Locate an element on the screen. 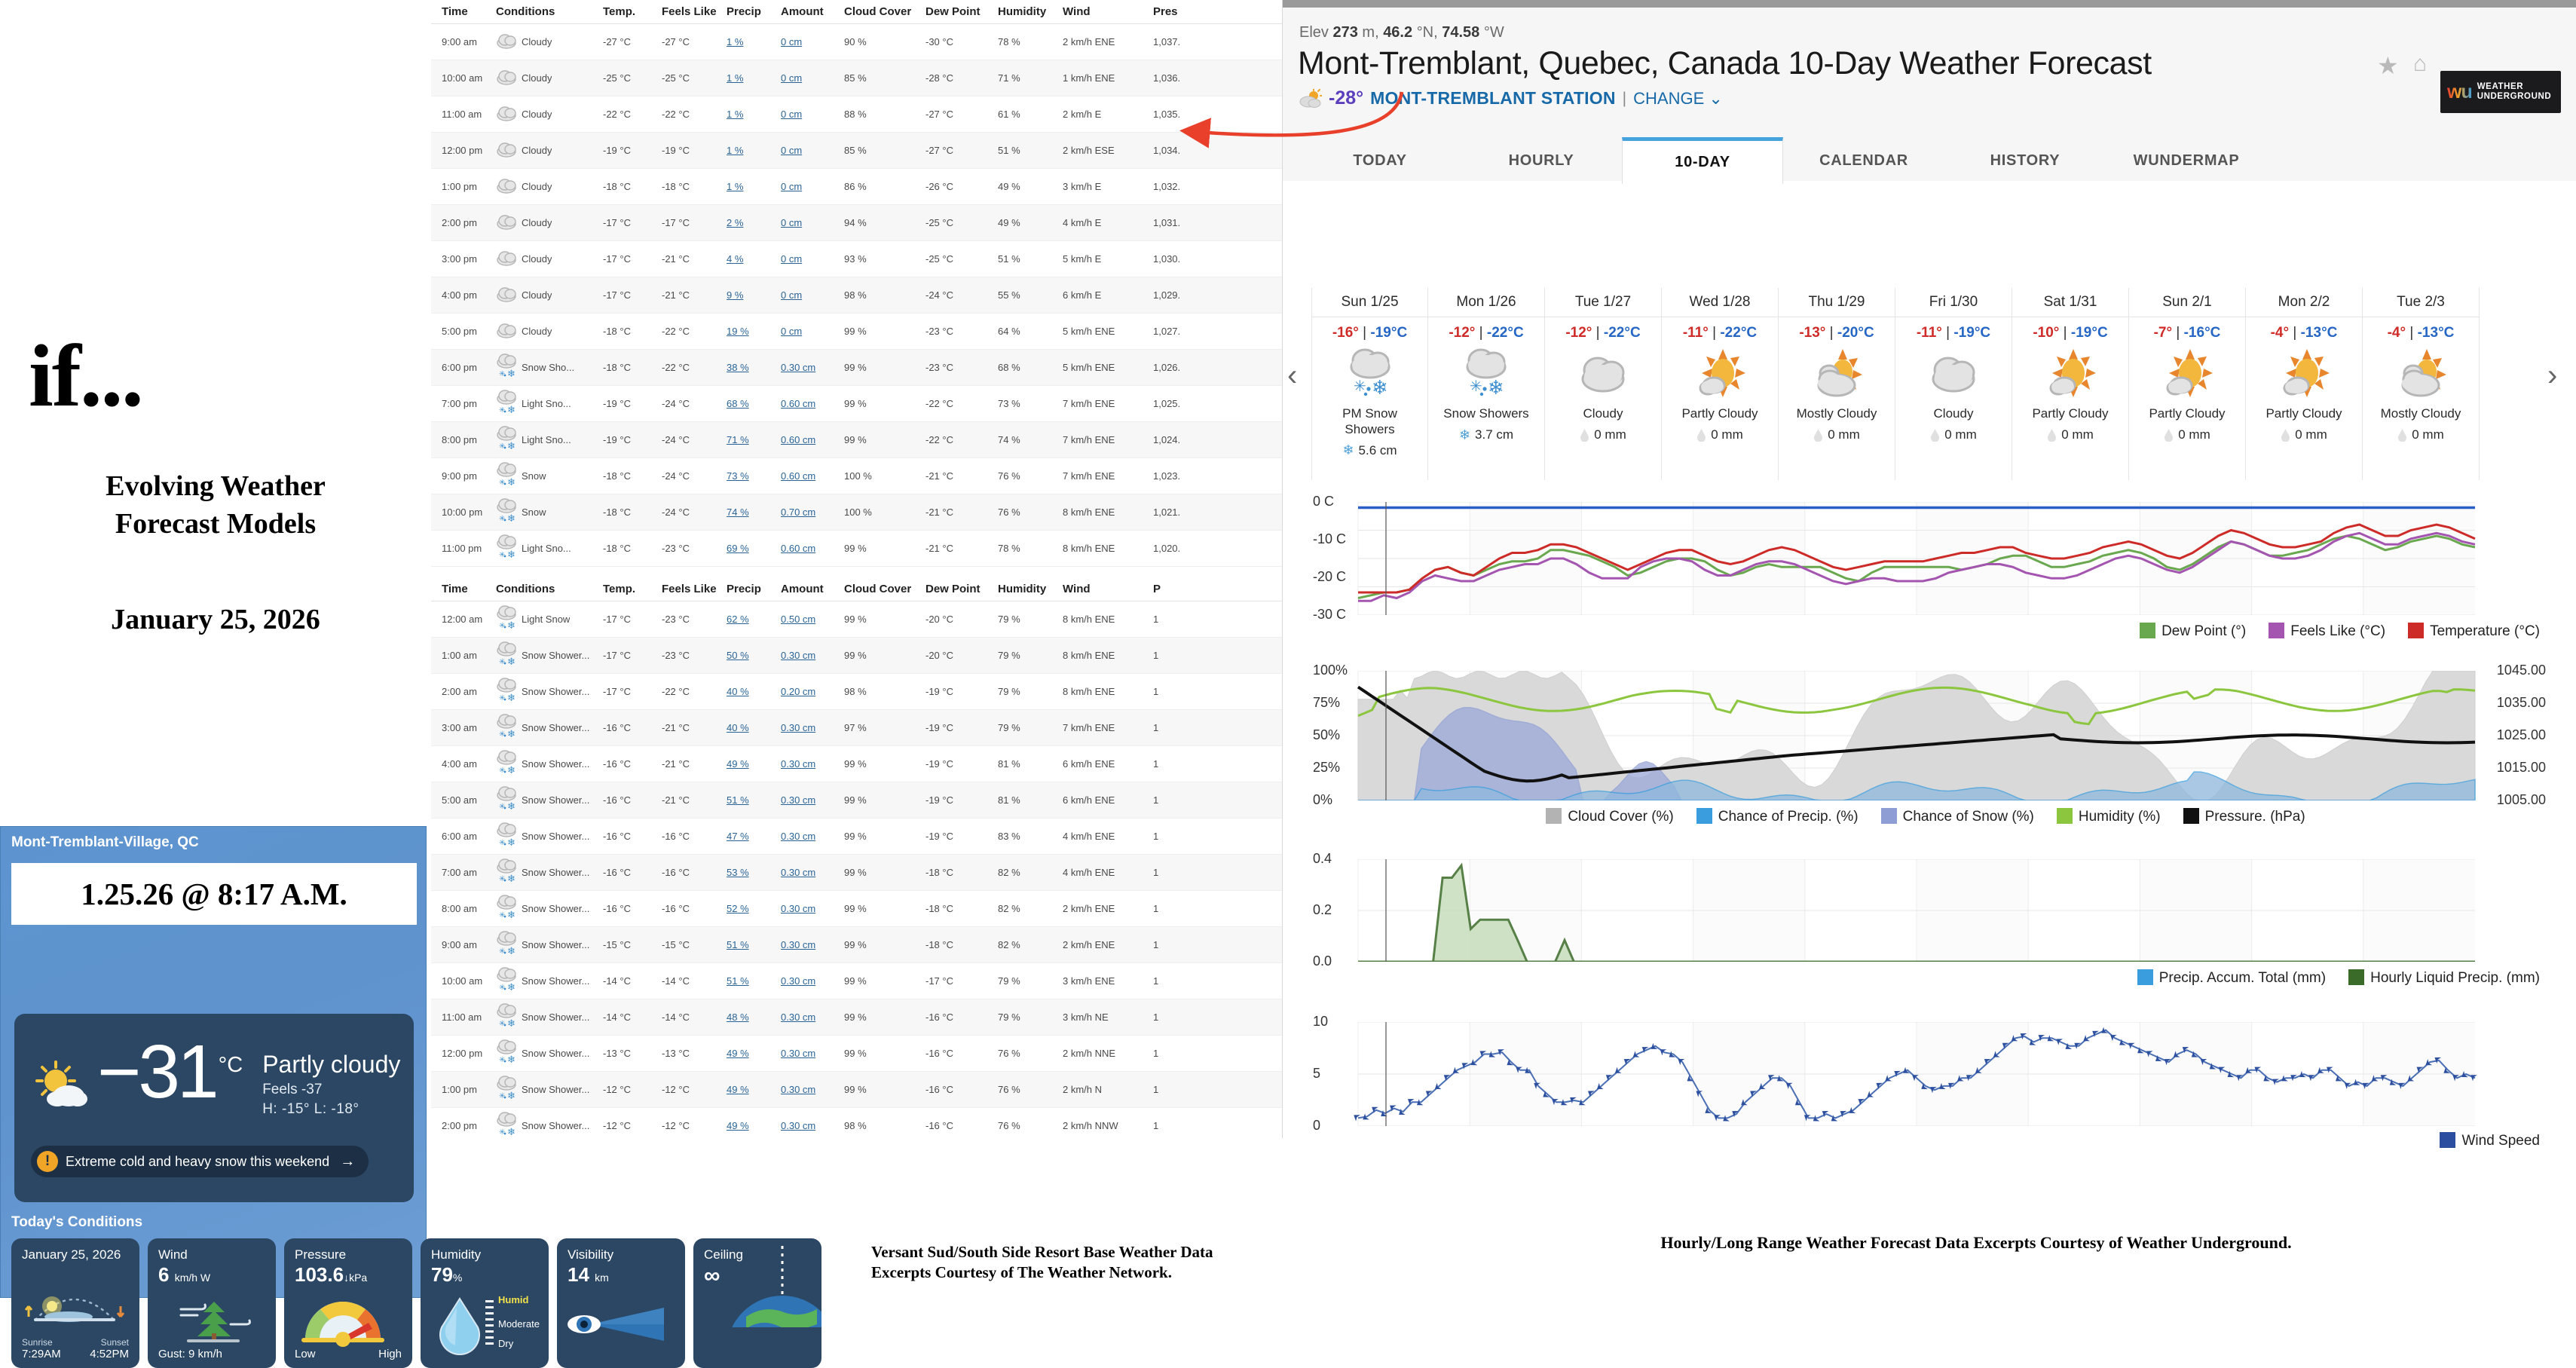 Image resolution: width=2576 pixels, height=1368 pixels. tab-10-day: 10-DAY is located at coordinates (1703, 160).